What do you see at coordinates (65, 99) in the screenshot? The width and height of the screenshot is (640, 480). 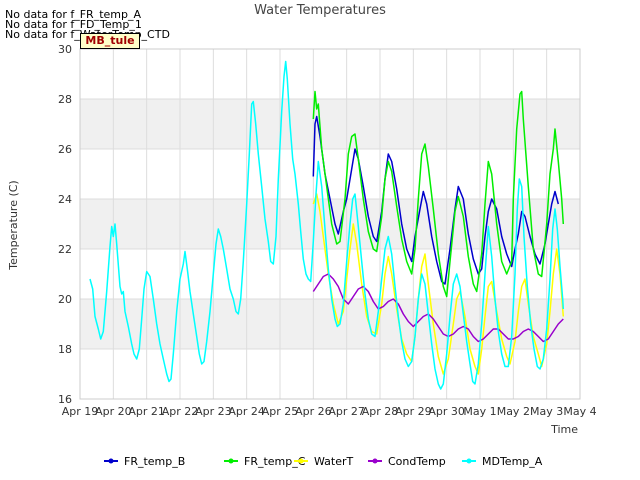 I see `y-tick-label: 28` at bounding box center [65, 99].